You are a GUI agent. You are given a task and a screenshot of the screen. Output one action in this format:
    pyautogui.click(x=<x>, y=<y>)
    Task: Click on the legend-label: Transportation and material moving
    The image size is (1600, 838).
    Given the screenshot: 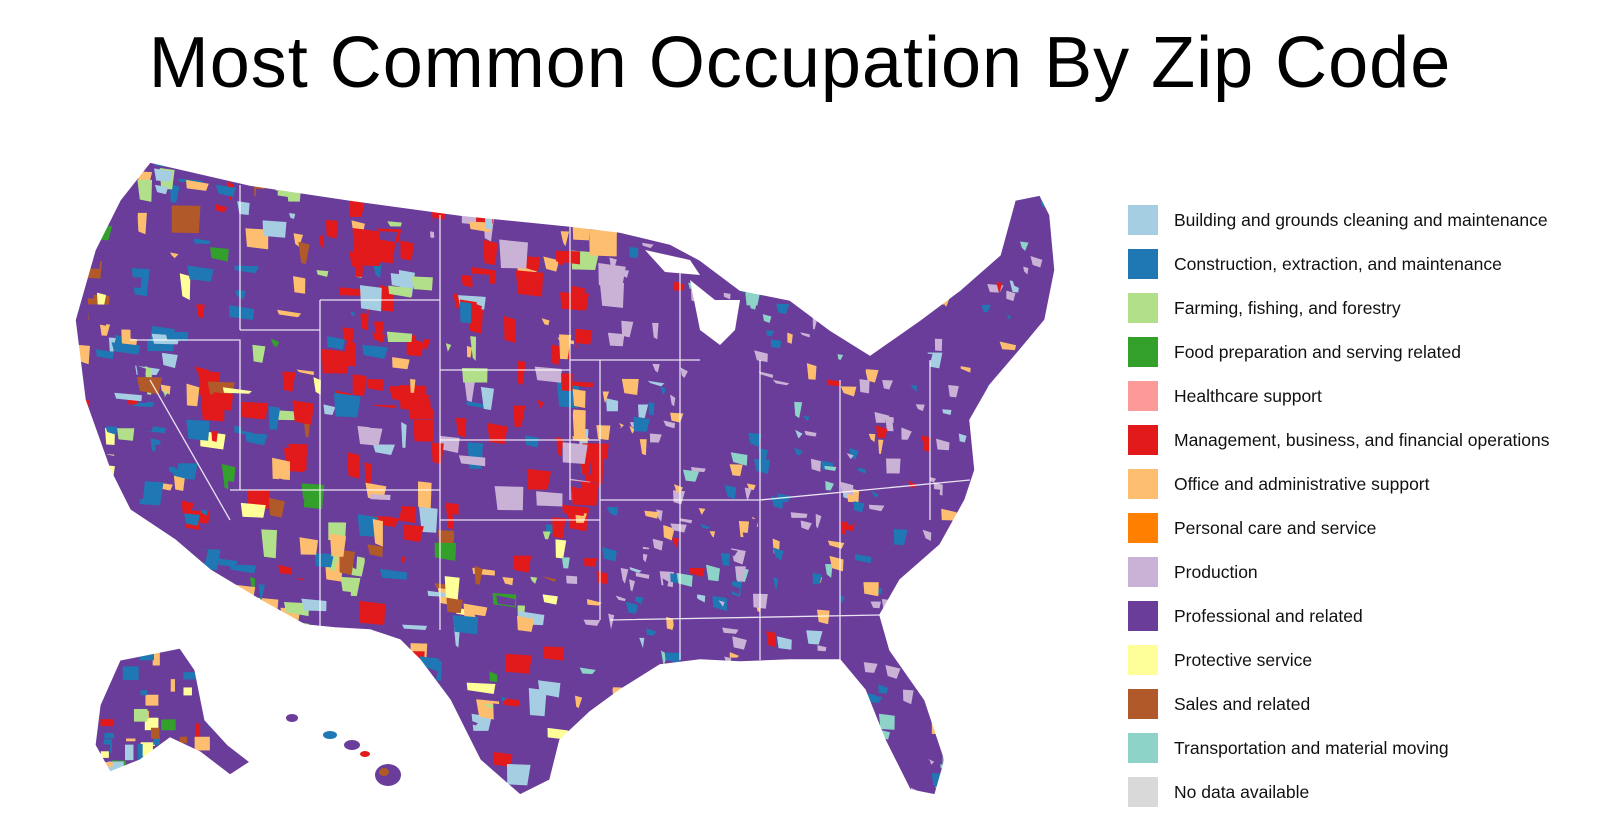 What is the action you would take?
    pyautogui.click(x=1311, y=748)
    